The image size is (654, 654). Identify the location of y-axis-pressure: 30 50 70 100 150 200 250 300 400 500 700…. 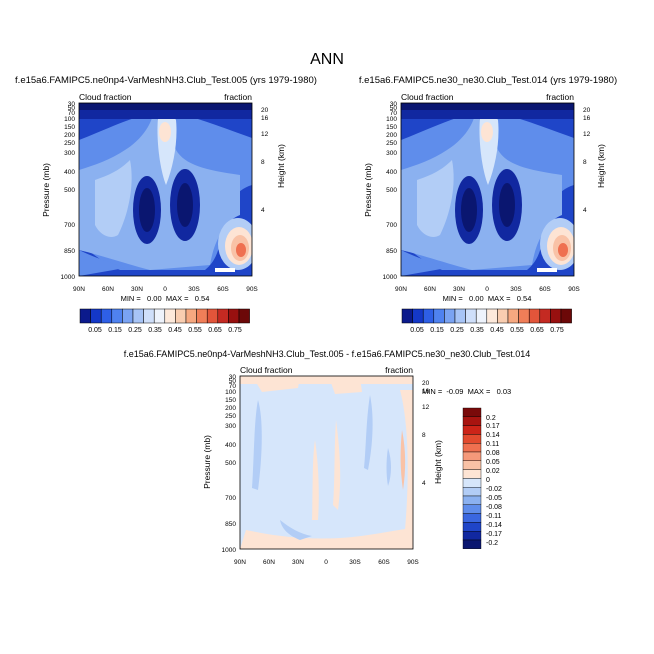
(68, 191).